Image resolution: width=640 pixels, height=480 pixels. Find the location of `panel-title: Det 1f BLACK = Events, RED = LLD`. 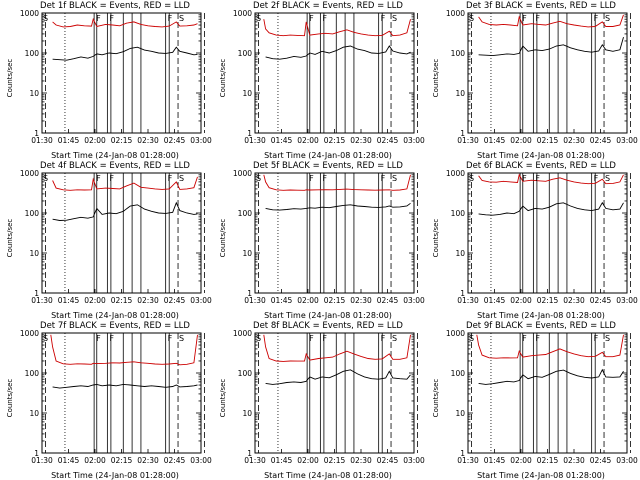

panel-title: Det 1f BLACK = Events, RED = LLD is located at coordinates (115, 6).